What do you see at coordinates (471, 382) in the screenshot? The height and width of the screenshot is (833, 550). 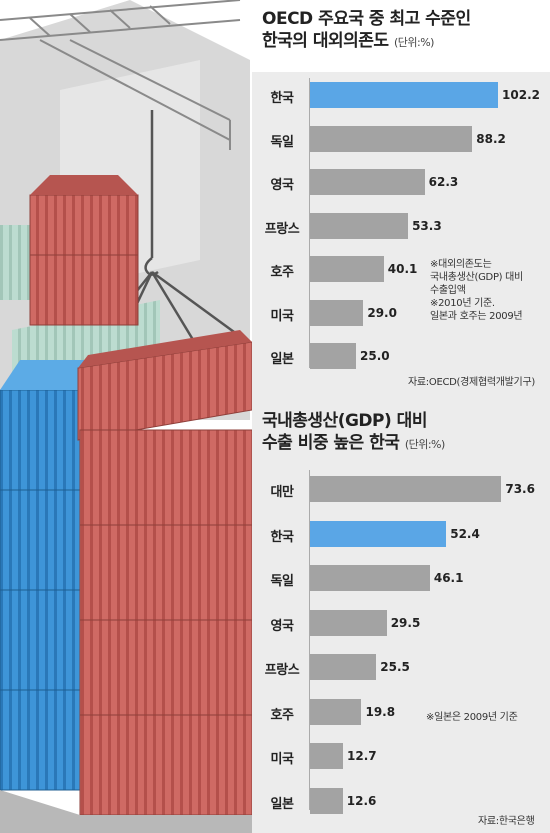 I see `top-chart-source: 자료:OECD(경제협력개발기구)` at bounding box center [471, 382].